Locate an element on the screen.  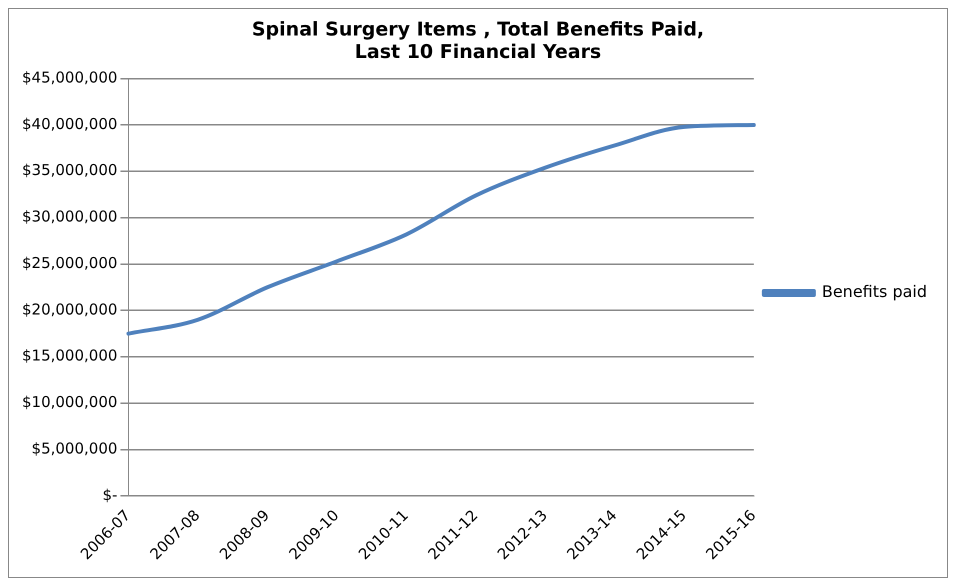
legend-label: Benefits paid is located at coordinates (874, 292).